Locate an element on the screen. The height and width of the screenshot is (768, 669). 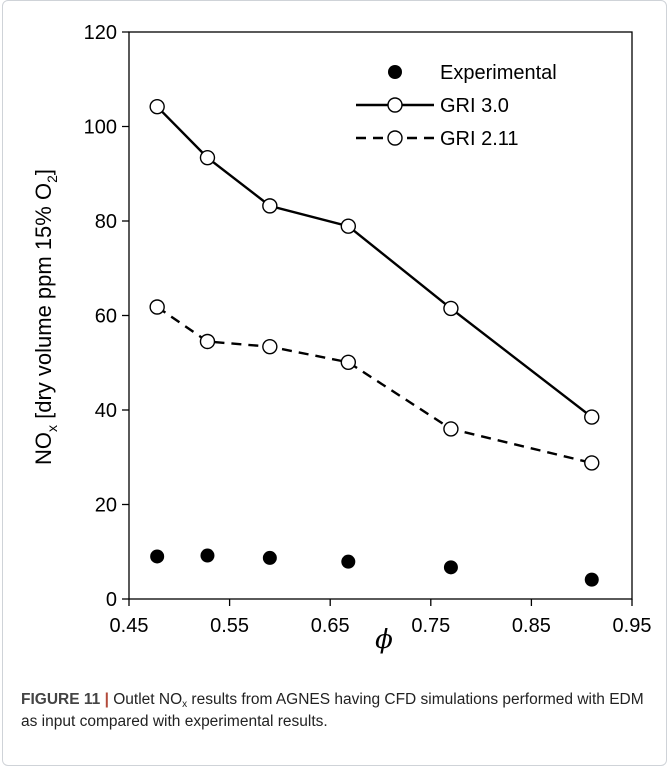
y-tick-label: 100 is located at coordinates (100, 128).